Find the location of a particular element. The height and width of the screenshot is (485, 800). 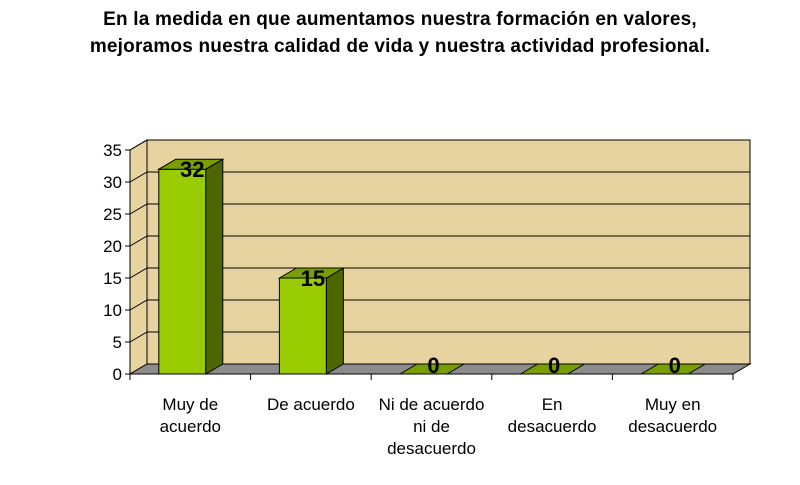

x-tick-label: Muy en desacuerdo is located at coordinates (673, 416).